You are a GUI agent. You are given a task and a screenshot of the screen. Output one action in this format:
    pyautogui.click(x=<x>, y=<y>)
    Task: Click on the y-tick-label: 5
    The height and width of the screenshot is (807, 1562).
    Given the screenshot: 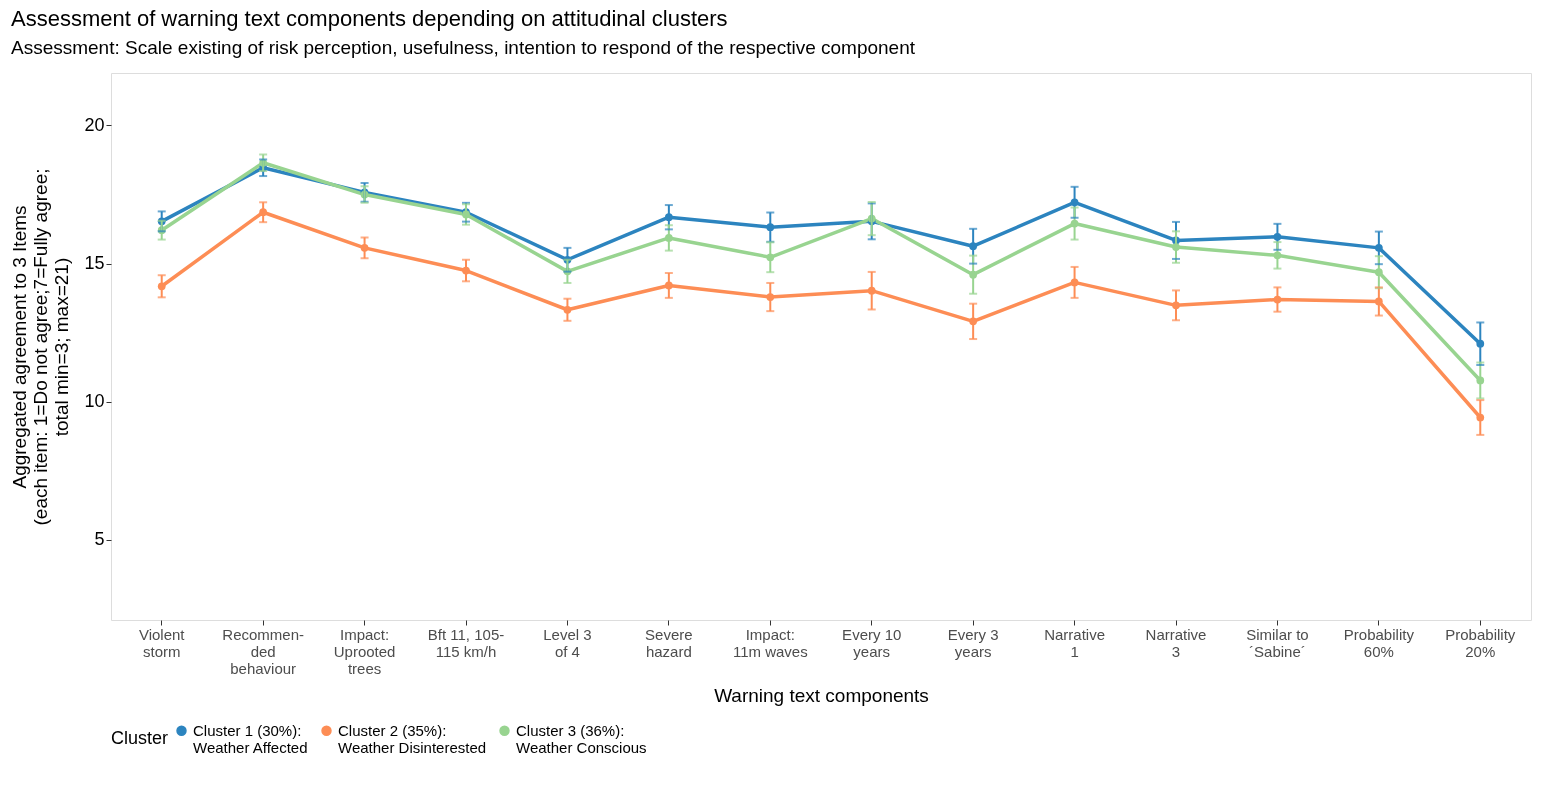 What is the action you would take?
    pyautogui.click(x=99, y=539)
    